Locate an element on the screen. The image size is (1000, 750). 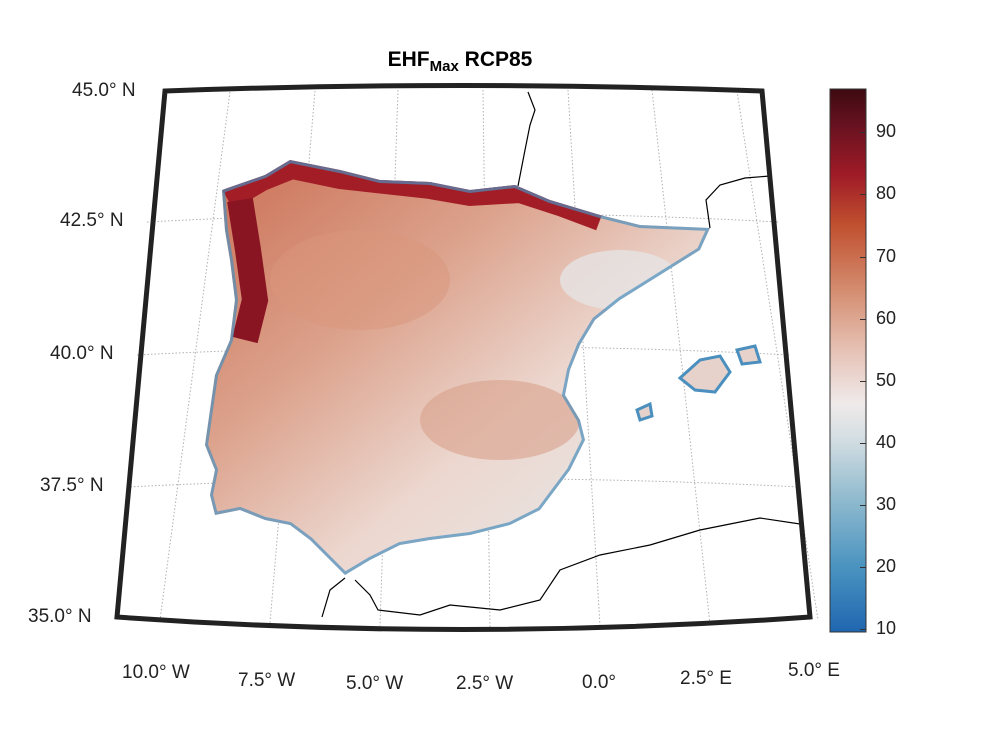
lat-label-45: 45.0° N is located at coordinates (104, 90).